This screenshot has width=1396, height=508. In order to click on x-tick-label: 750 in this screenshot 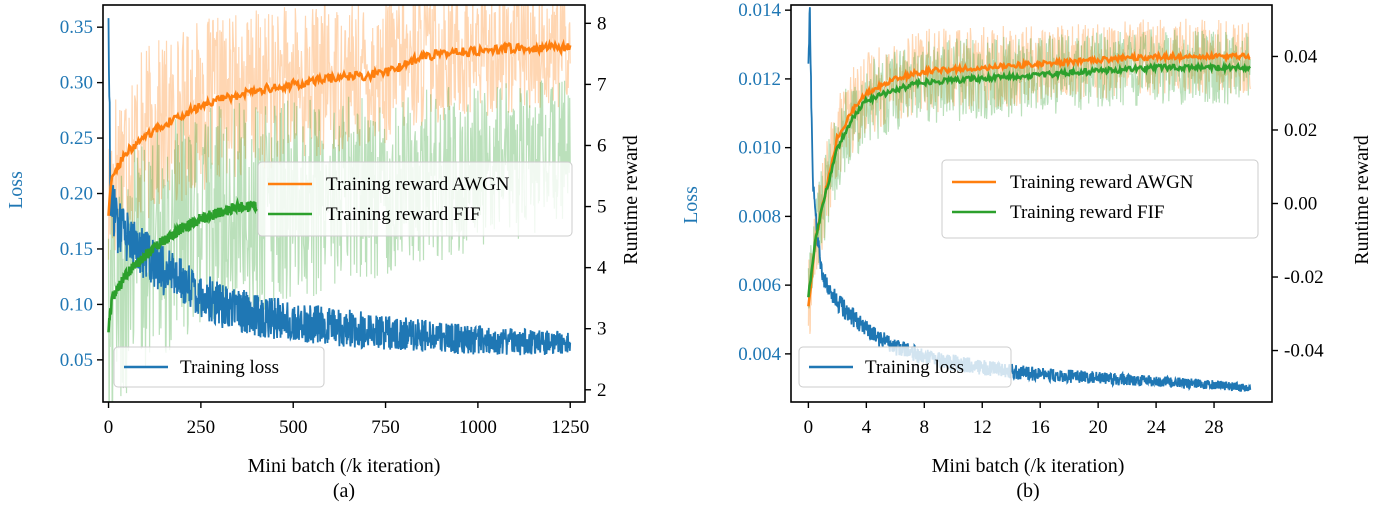, I will do `click(385, 427)`.